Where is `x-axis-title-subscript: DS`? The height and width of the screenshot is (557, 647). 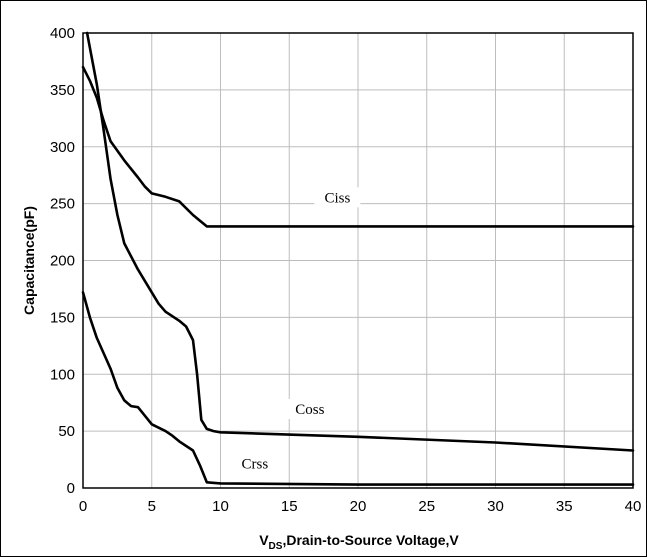 x-axis-title-subscript: DS is located at coordinates (276, 546).